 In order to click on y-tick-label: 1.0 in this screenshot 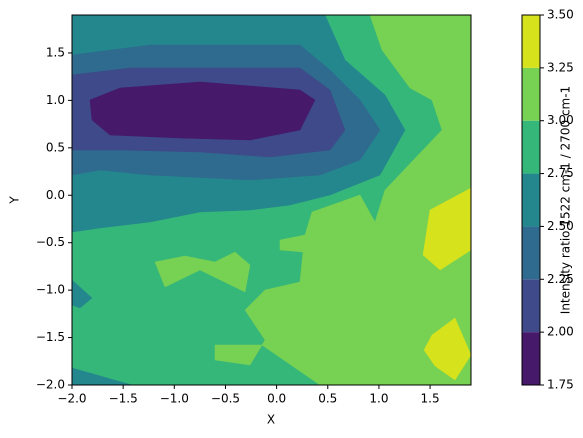, I will do `click(55, 100)`.